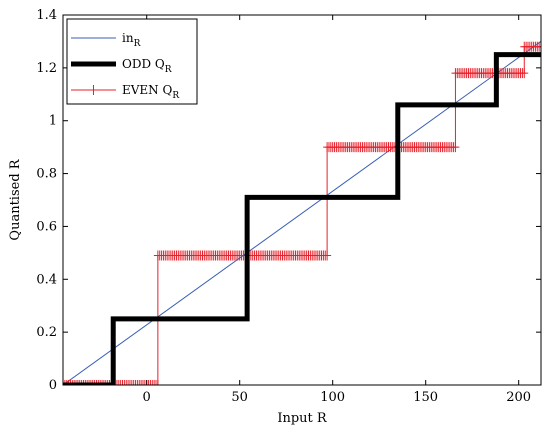 This screenshot has height=426, width=542. I want to click on x-tick-label: 0, so click(147, 397).